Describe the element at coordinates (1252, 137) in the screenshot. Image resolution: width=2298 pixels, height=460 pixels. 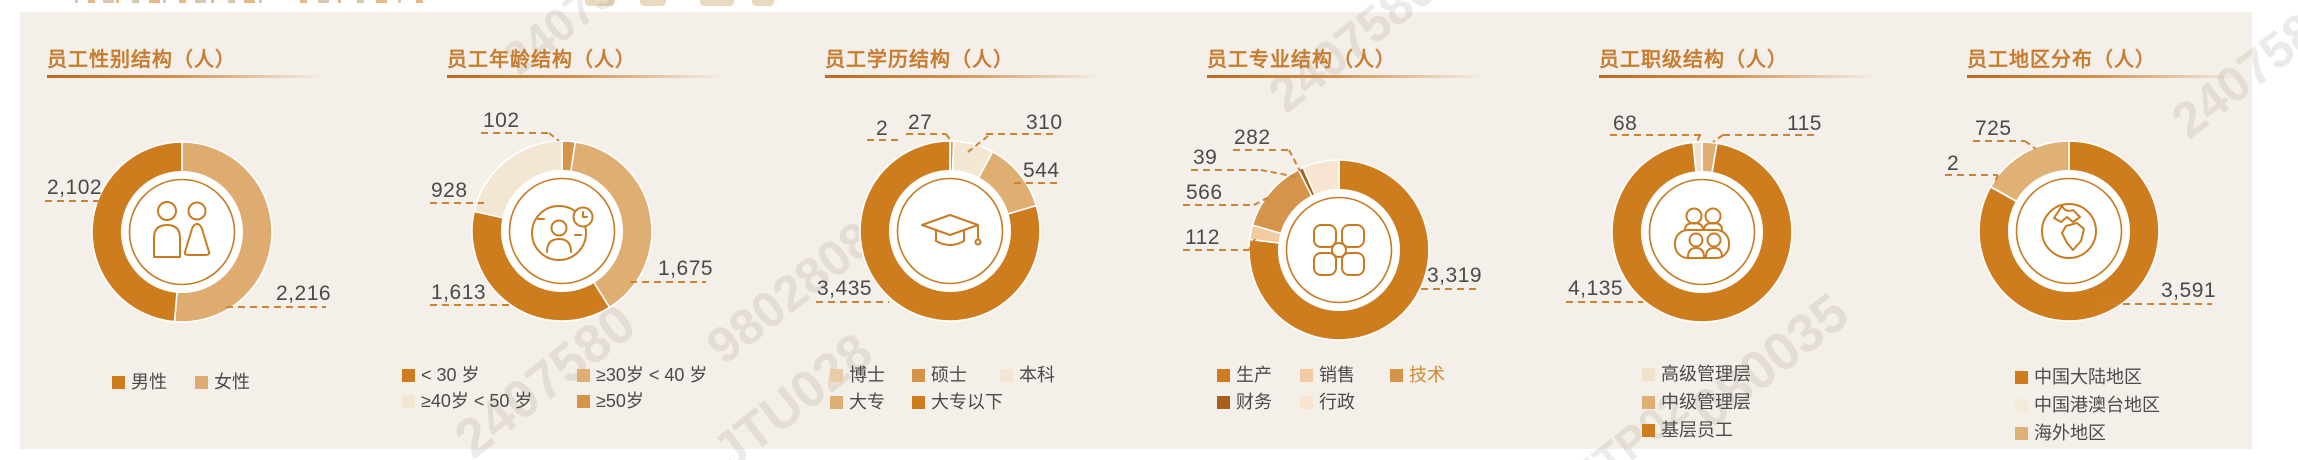
I see `value-callout: 282` at that location.